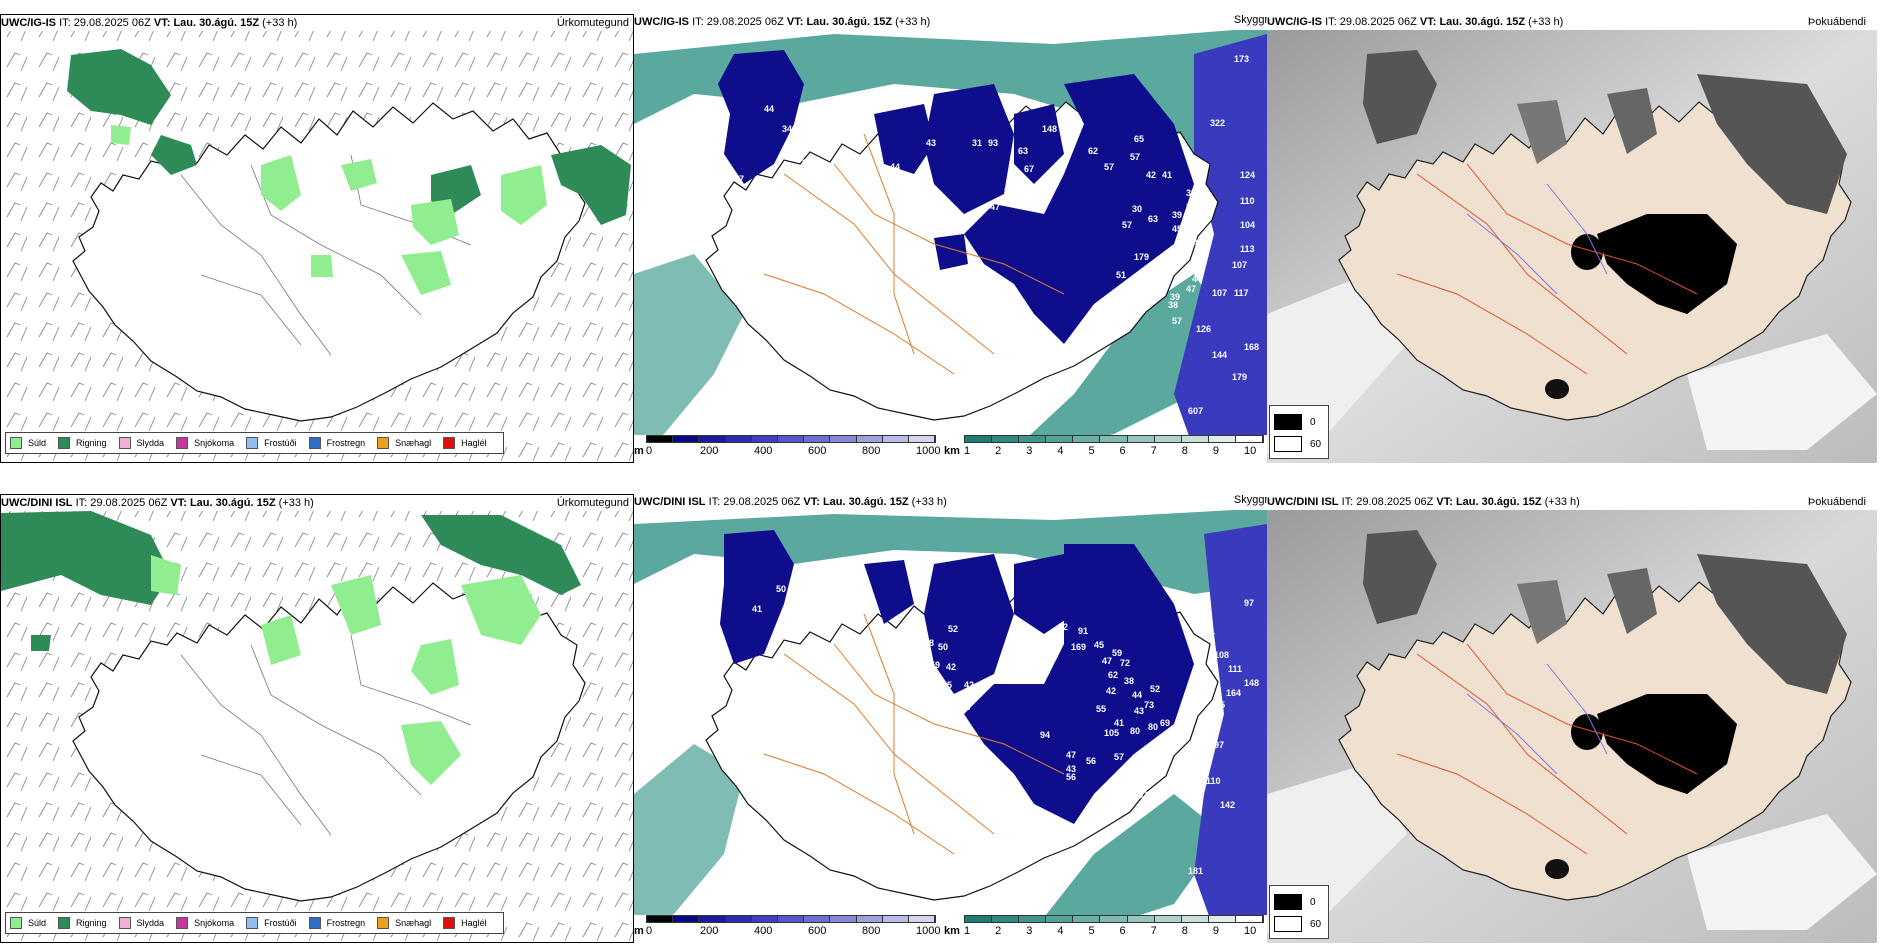 This screenshot has height=950, width=1900. I want to click on colorbar-tick: 6, so click(1122, 451).